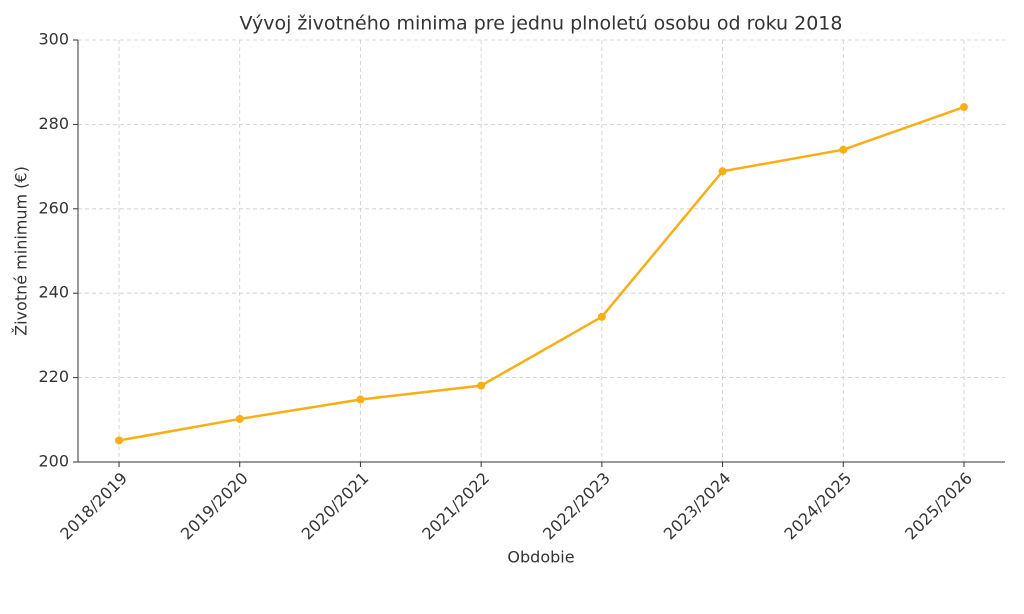 This screenshot has width=1024, height=614. I want to click on y-tick-label: 220, so click(53, 376).